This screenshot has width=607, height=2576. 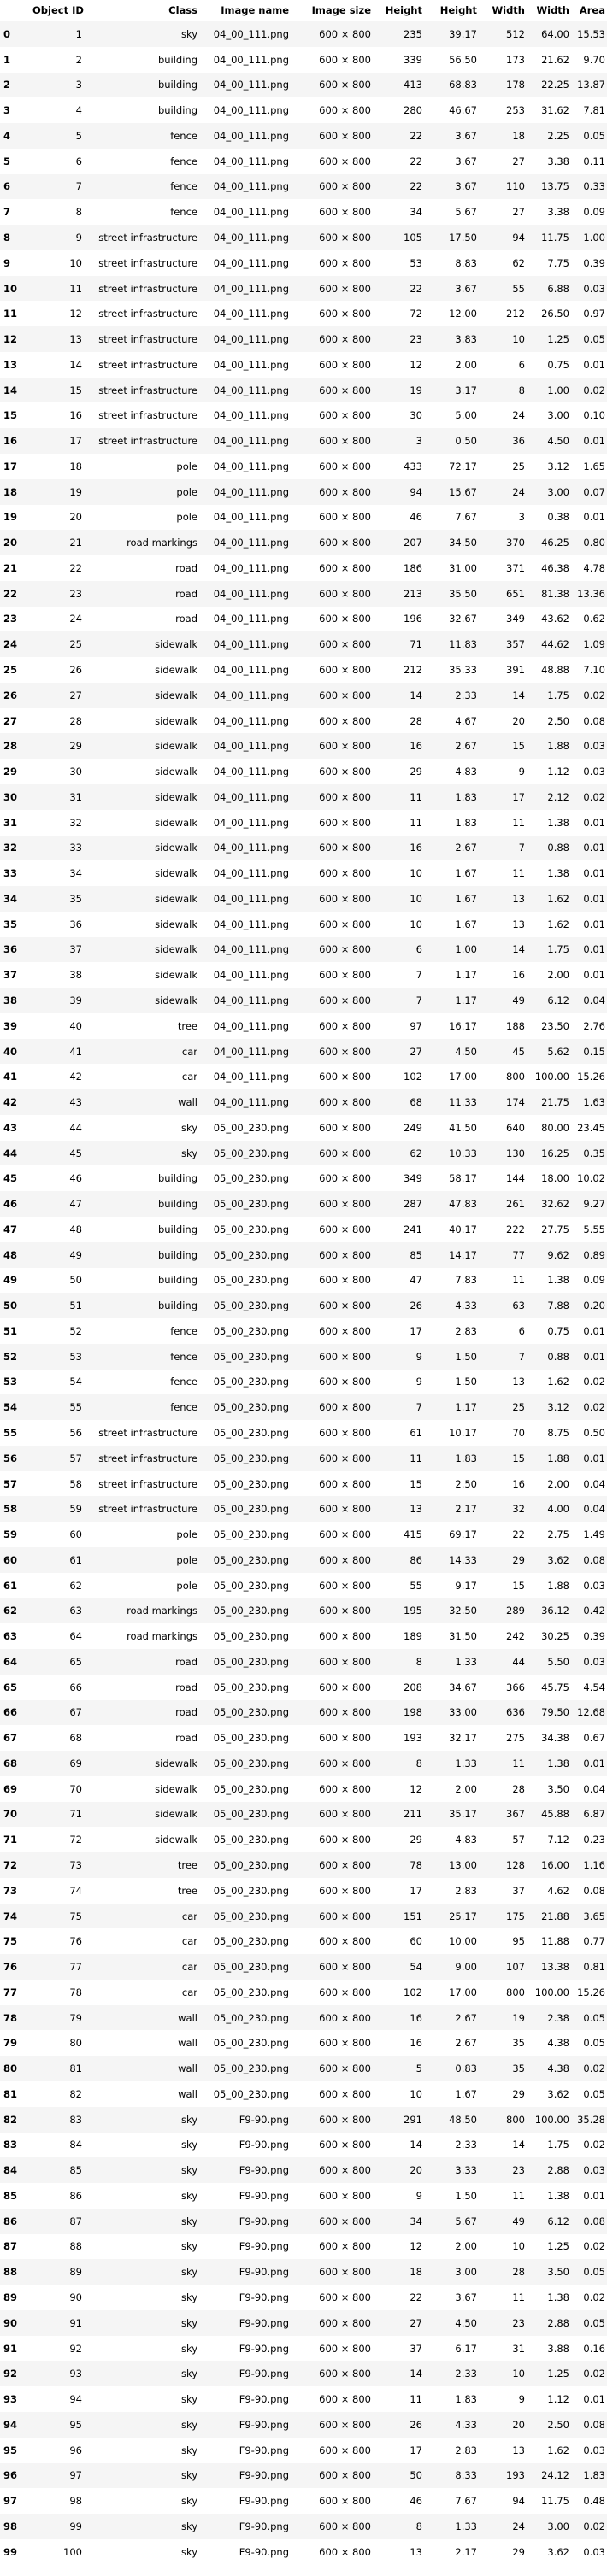 What do you see at coordinates (589, 1687) in the screenshot?
I see `area-cell: 4.54` at bounding box center [589, 1687].